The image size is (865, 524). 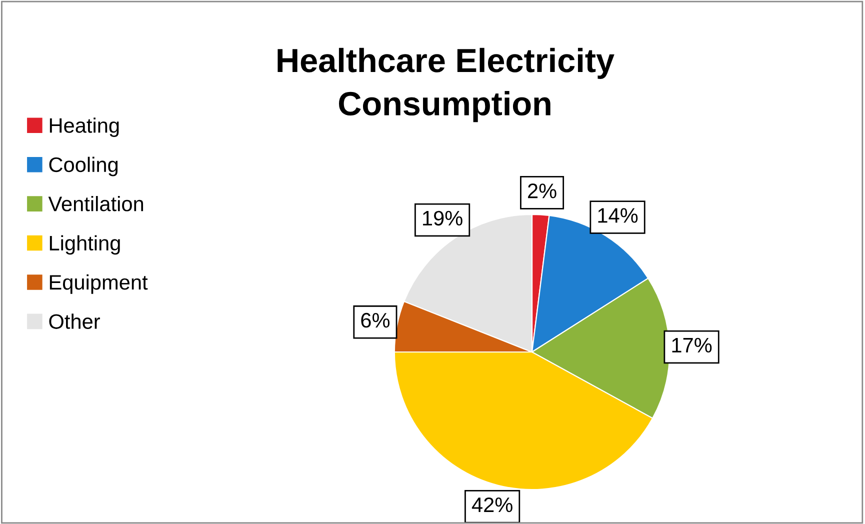 What do you see at coordinates (74, 321) in the screenshot?
I see `legend-label: Other` at bounding box center [74, 321].